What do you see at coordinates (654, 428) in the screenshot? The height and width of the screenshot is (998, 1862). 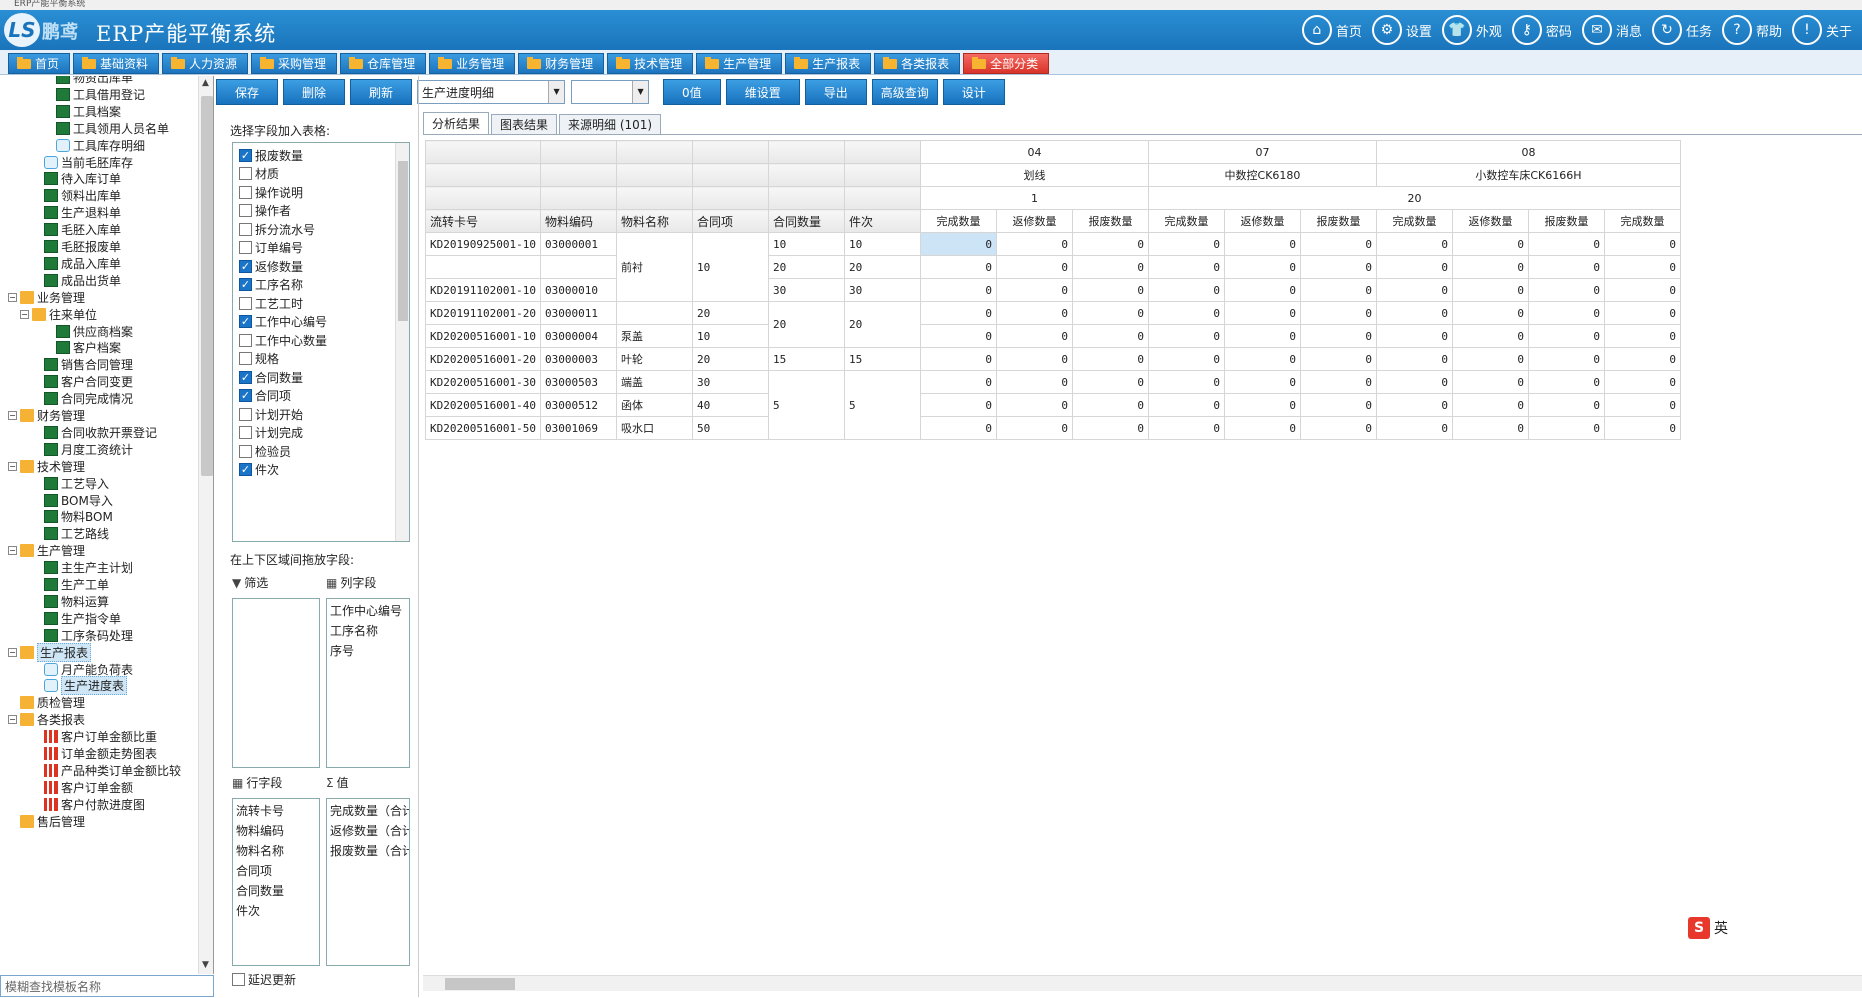 I see `material-name-cell: 吸水口` at bounding box center [654, 428].